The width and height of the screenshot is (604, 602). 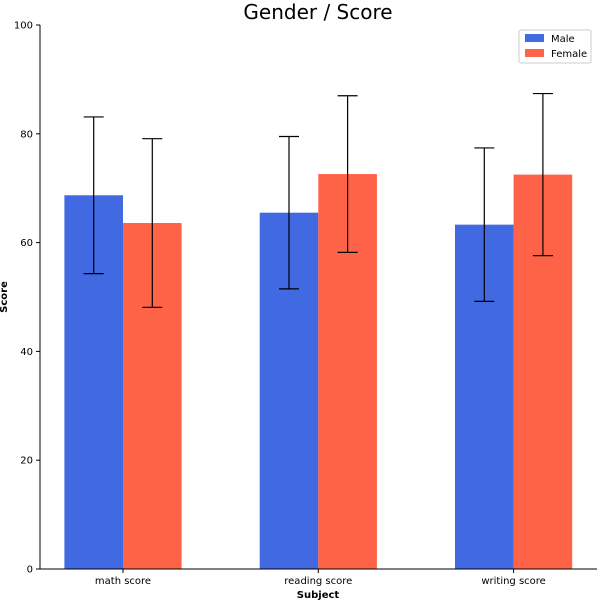 I want to click on x-tick-label: reading score, so click(x=318, y=581).